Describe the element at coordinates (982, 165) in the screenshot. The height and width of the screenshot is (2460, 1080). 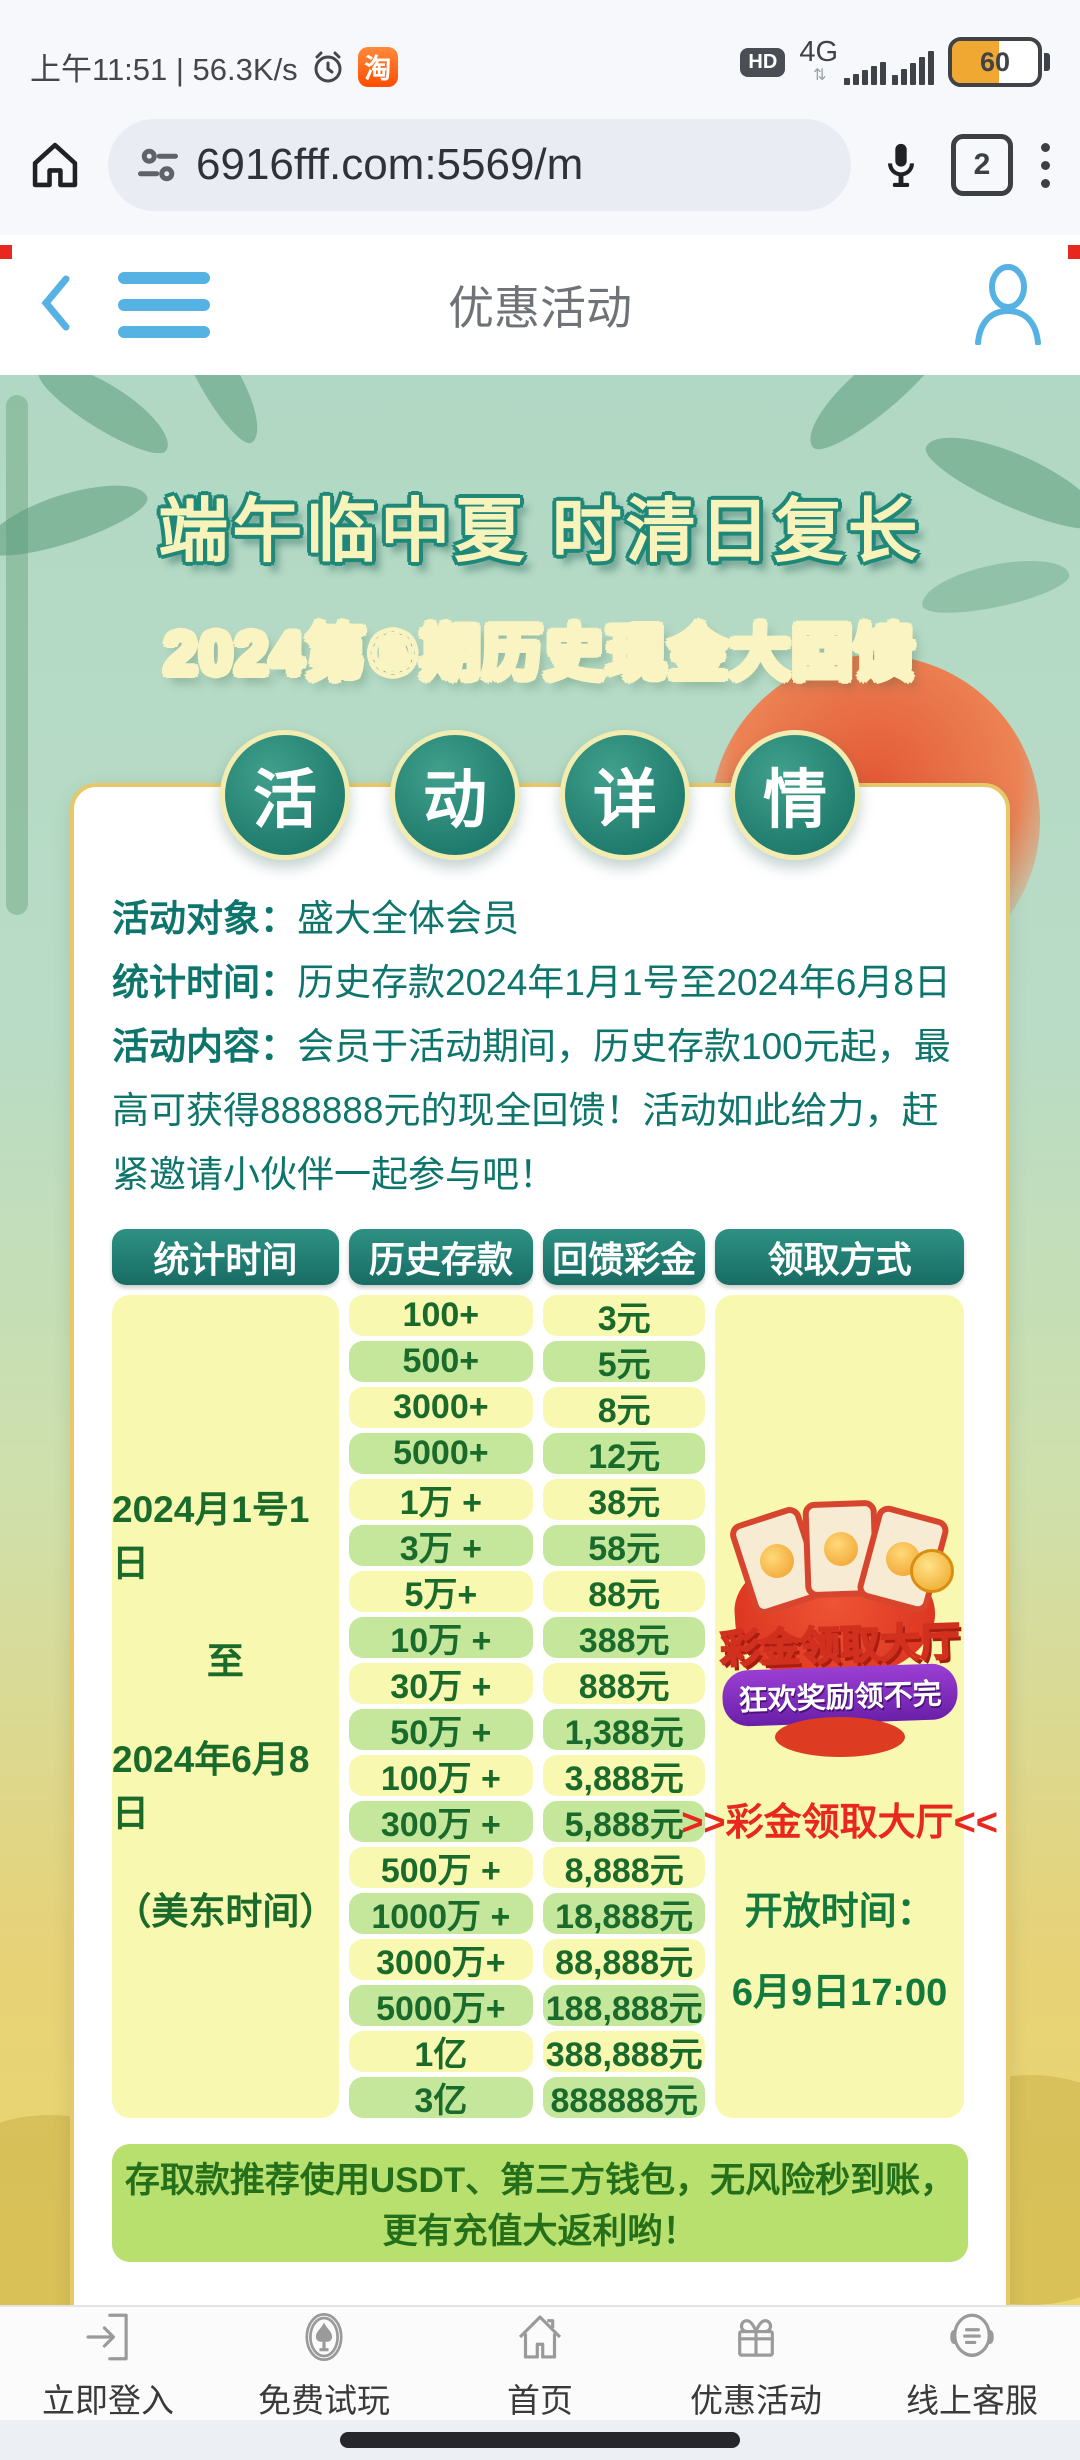
I see `tab-switcher-button: 2` at that location.